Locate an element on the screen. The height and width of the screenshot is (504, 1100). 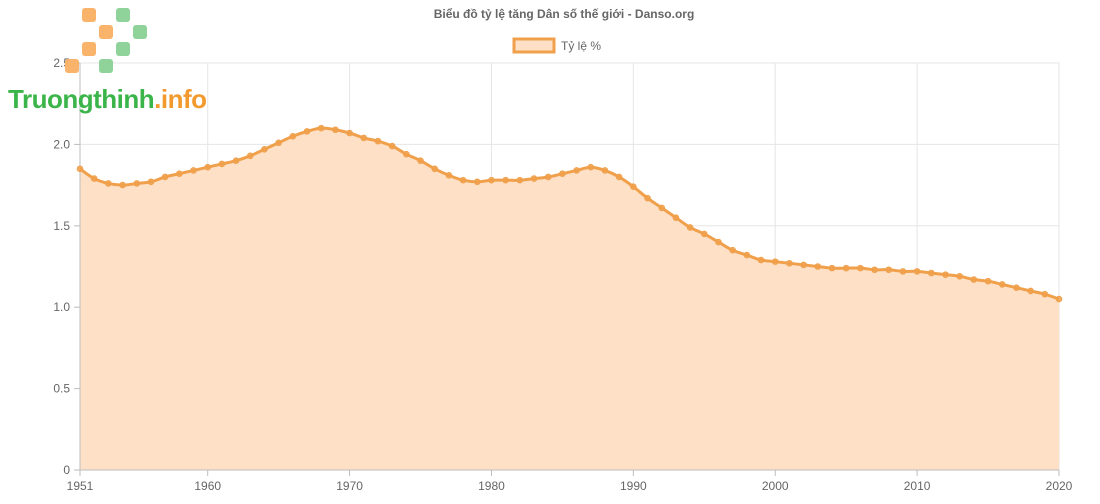
x-tick-label: 1990 is located at coordinates (633, 486).